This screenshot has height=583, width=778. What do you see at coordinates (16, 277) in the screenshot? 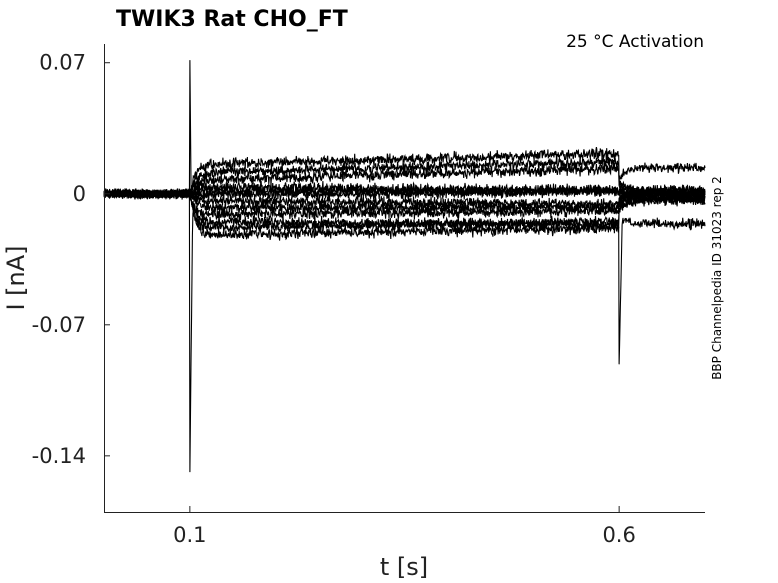
I see `y-axis-label: I [nA]` at bounding box center [16, 277].